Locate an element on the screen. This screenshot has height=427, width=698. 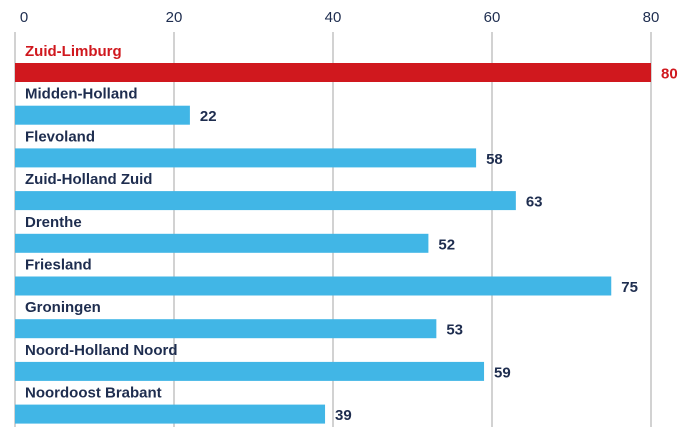
category-label: Zuid-Limburg is located at coordinates (73, 51).